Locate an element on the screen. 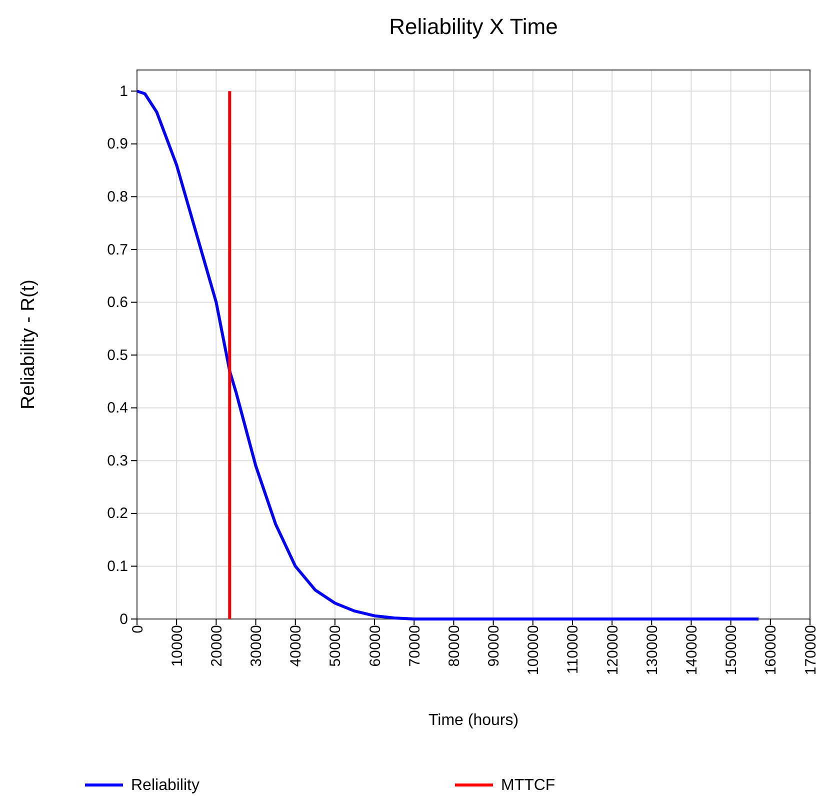 The height and width of the screenshot is (805, 824). x-tick-label: 140000 is located at coordinates (691, 650).